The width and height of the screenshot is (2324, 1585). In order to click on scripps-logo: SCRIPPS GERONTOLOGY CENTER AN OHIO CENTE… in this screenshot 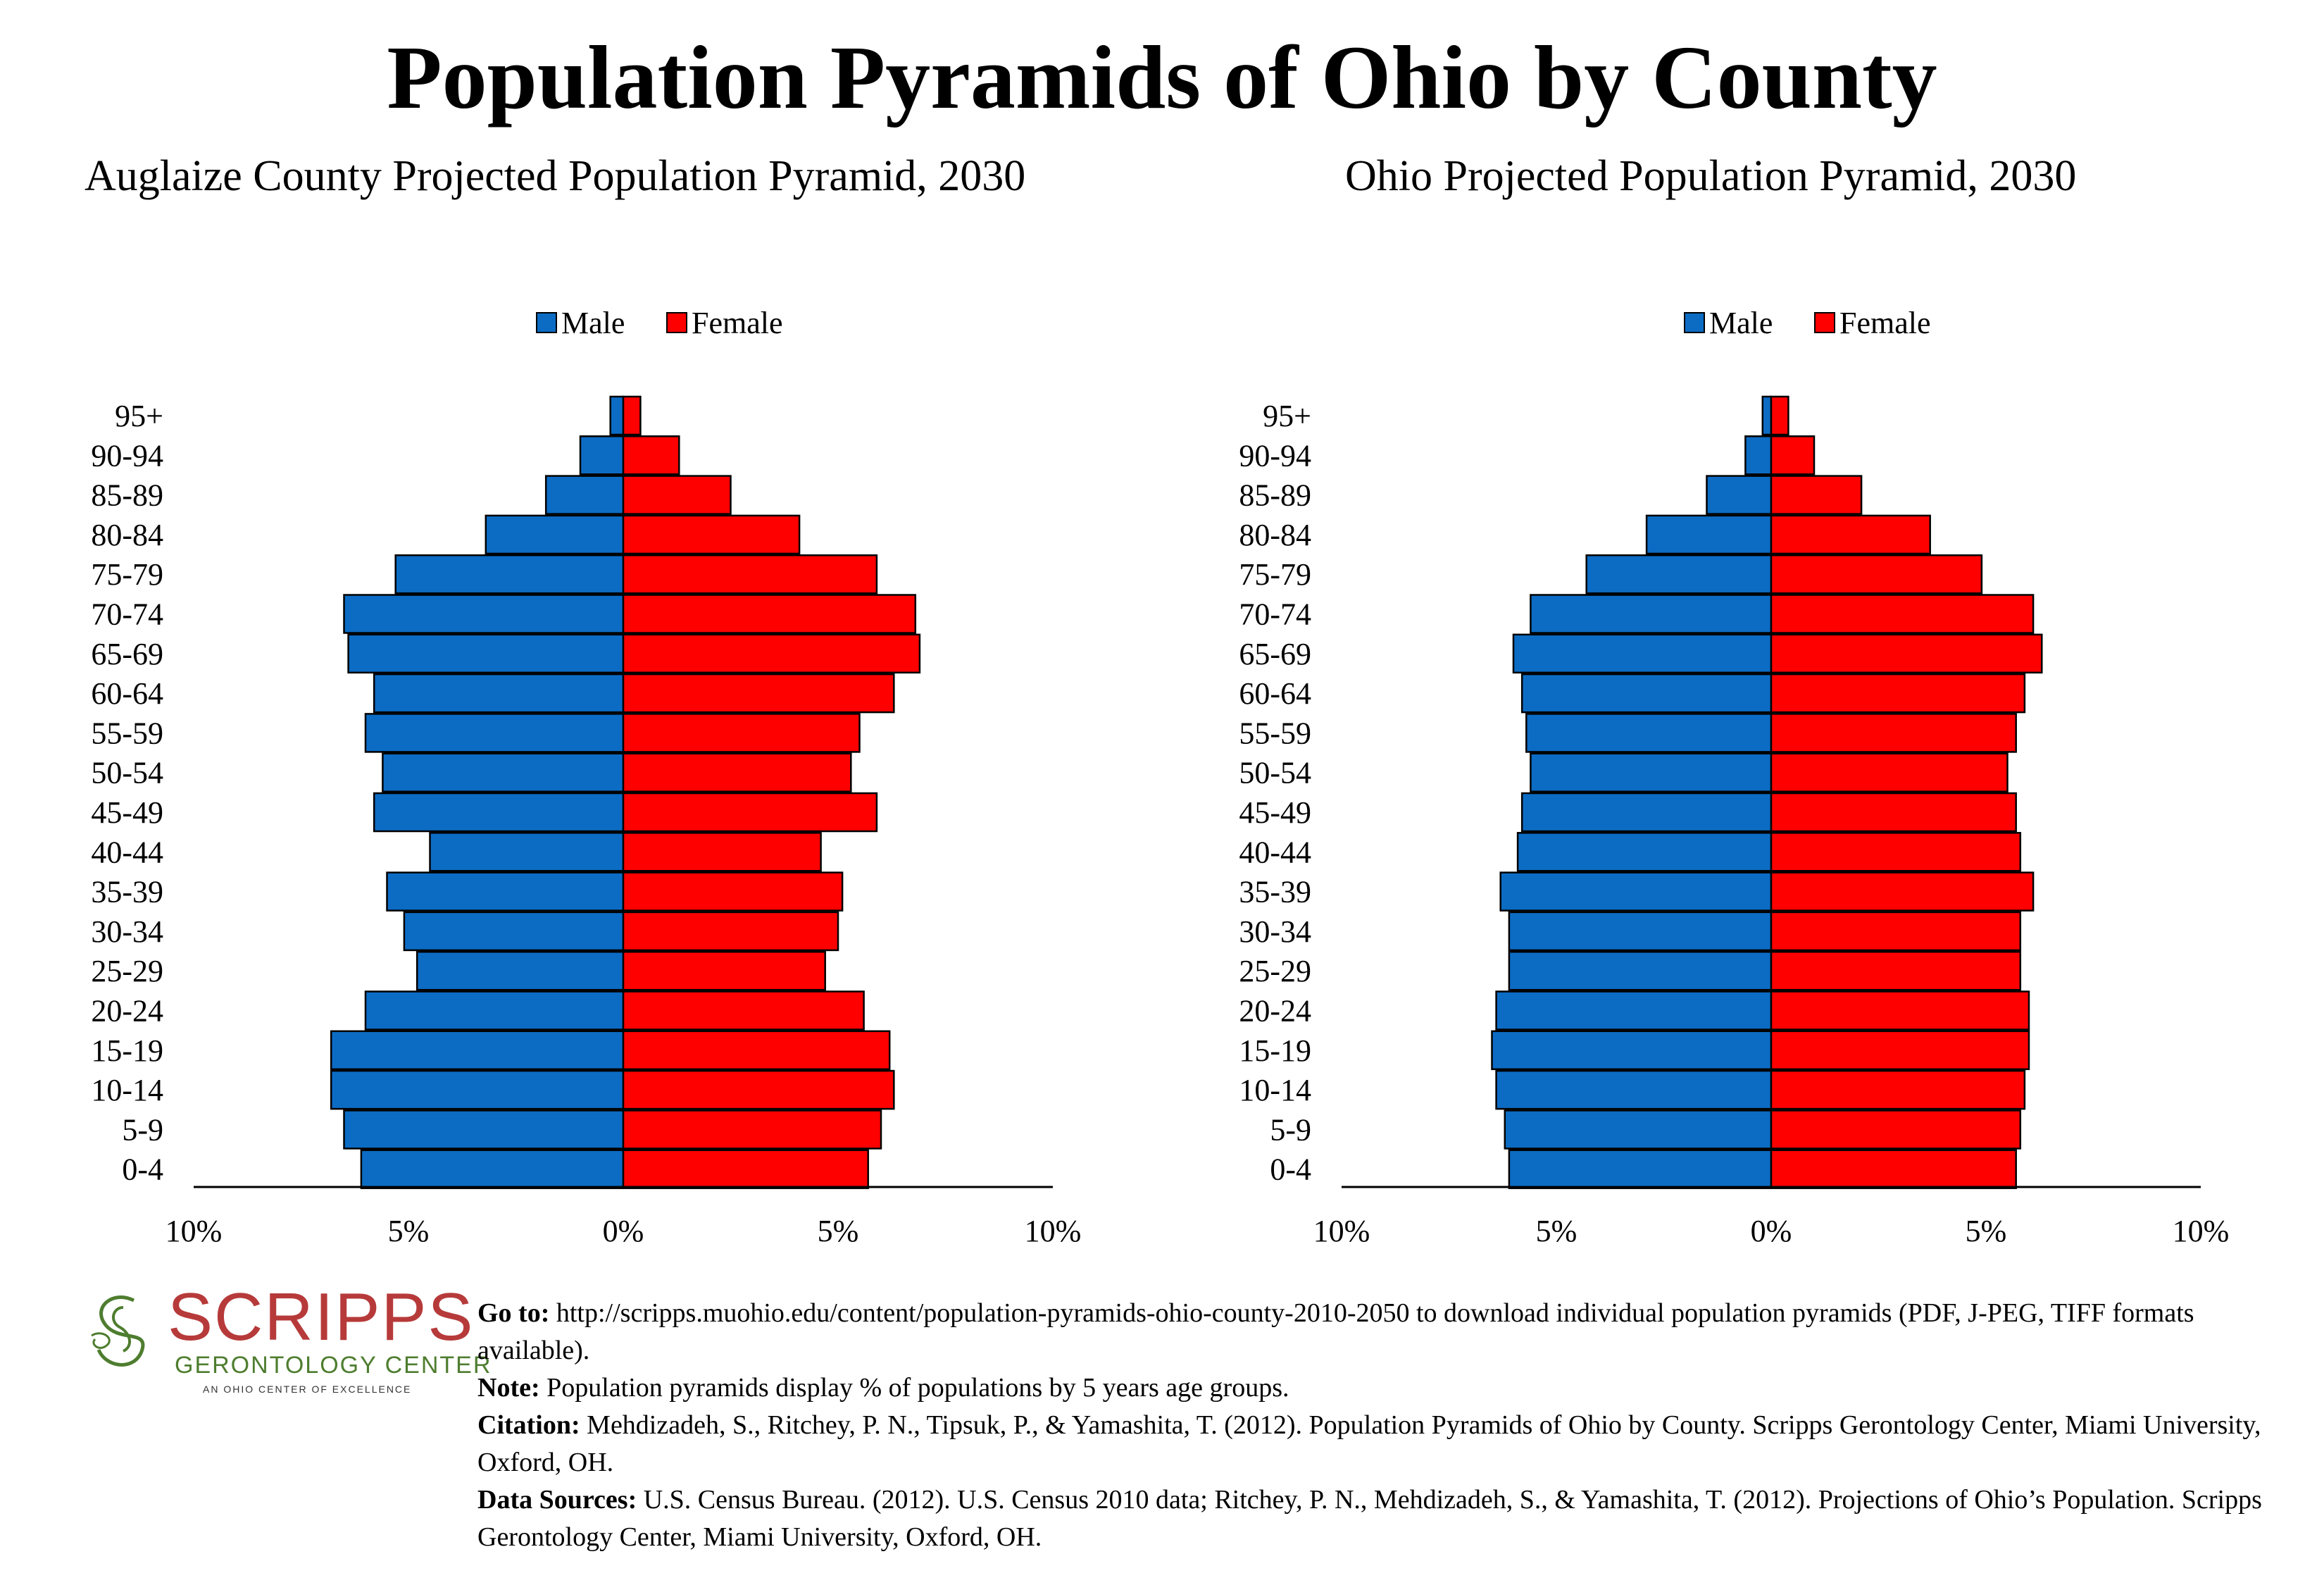, I will do `click(287, 1342)`.